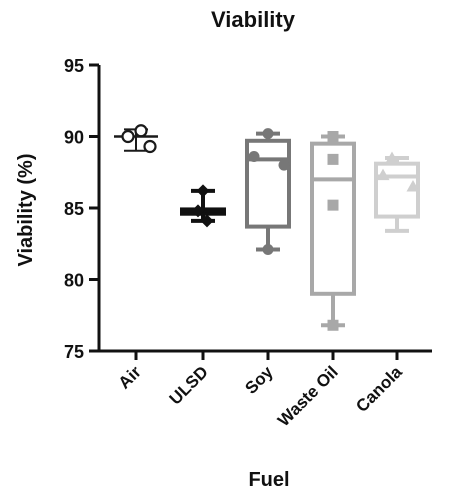 The width and height of the screenshot is (453, 493). Describe the element at coordinates (397, 192) in the screenshot. I see `series-canola` at that location.